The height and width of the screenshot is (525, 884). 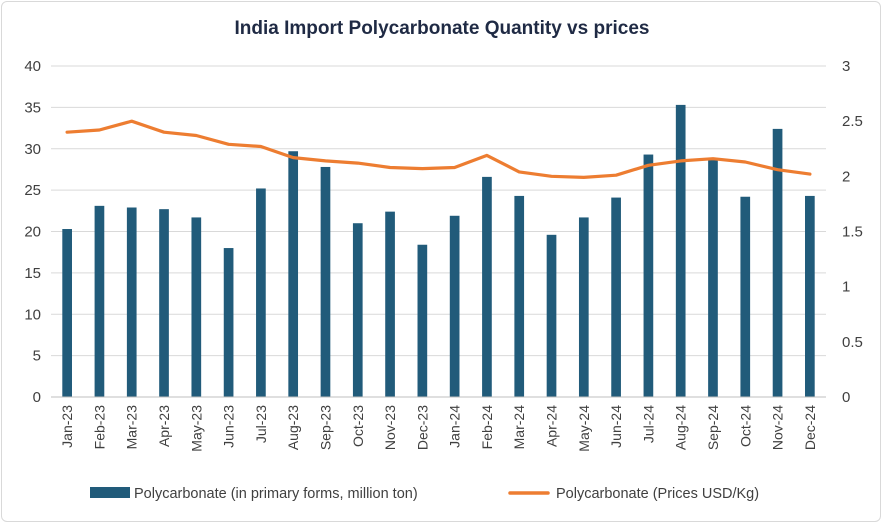 What do you see at coordinates (358, 426) in the screenshot?
I see `x-tick-label: Oct-23` at bounding box center [358, 426].